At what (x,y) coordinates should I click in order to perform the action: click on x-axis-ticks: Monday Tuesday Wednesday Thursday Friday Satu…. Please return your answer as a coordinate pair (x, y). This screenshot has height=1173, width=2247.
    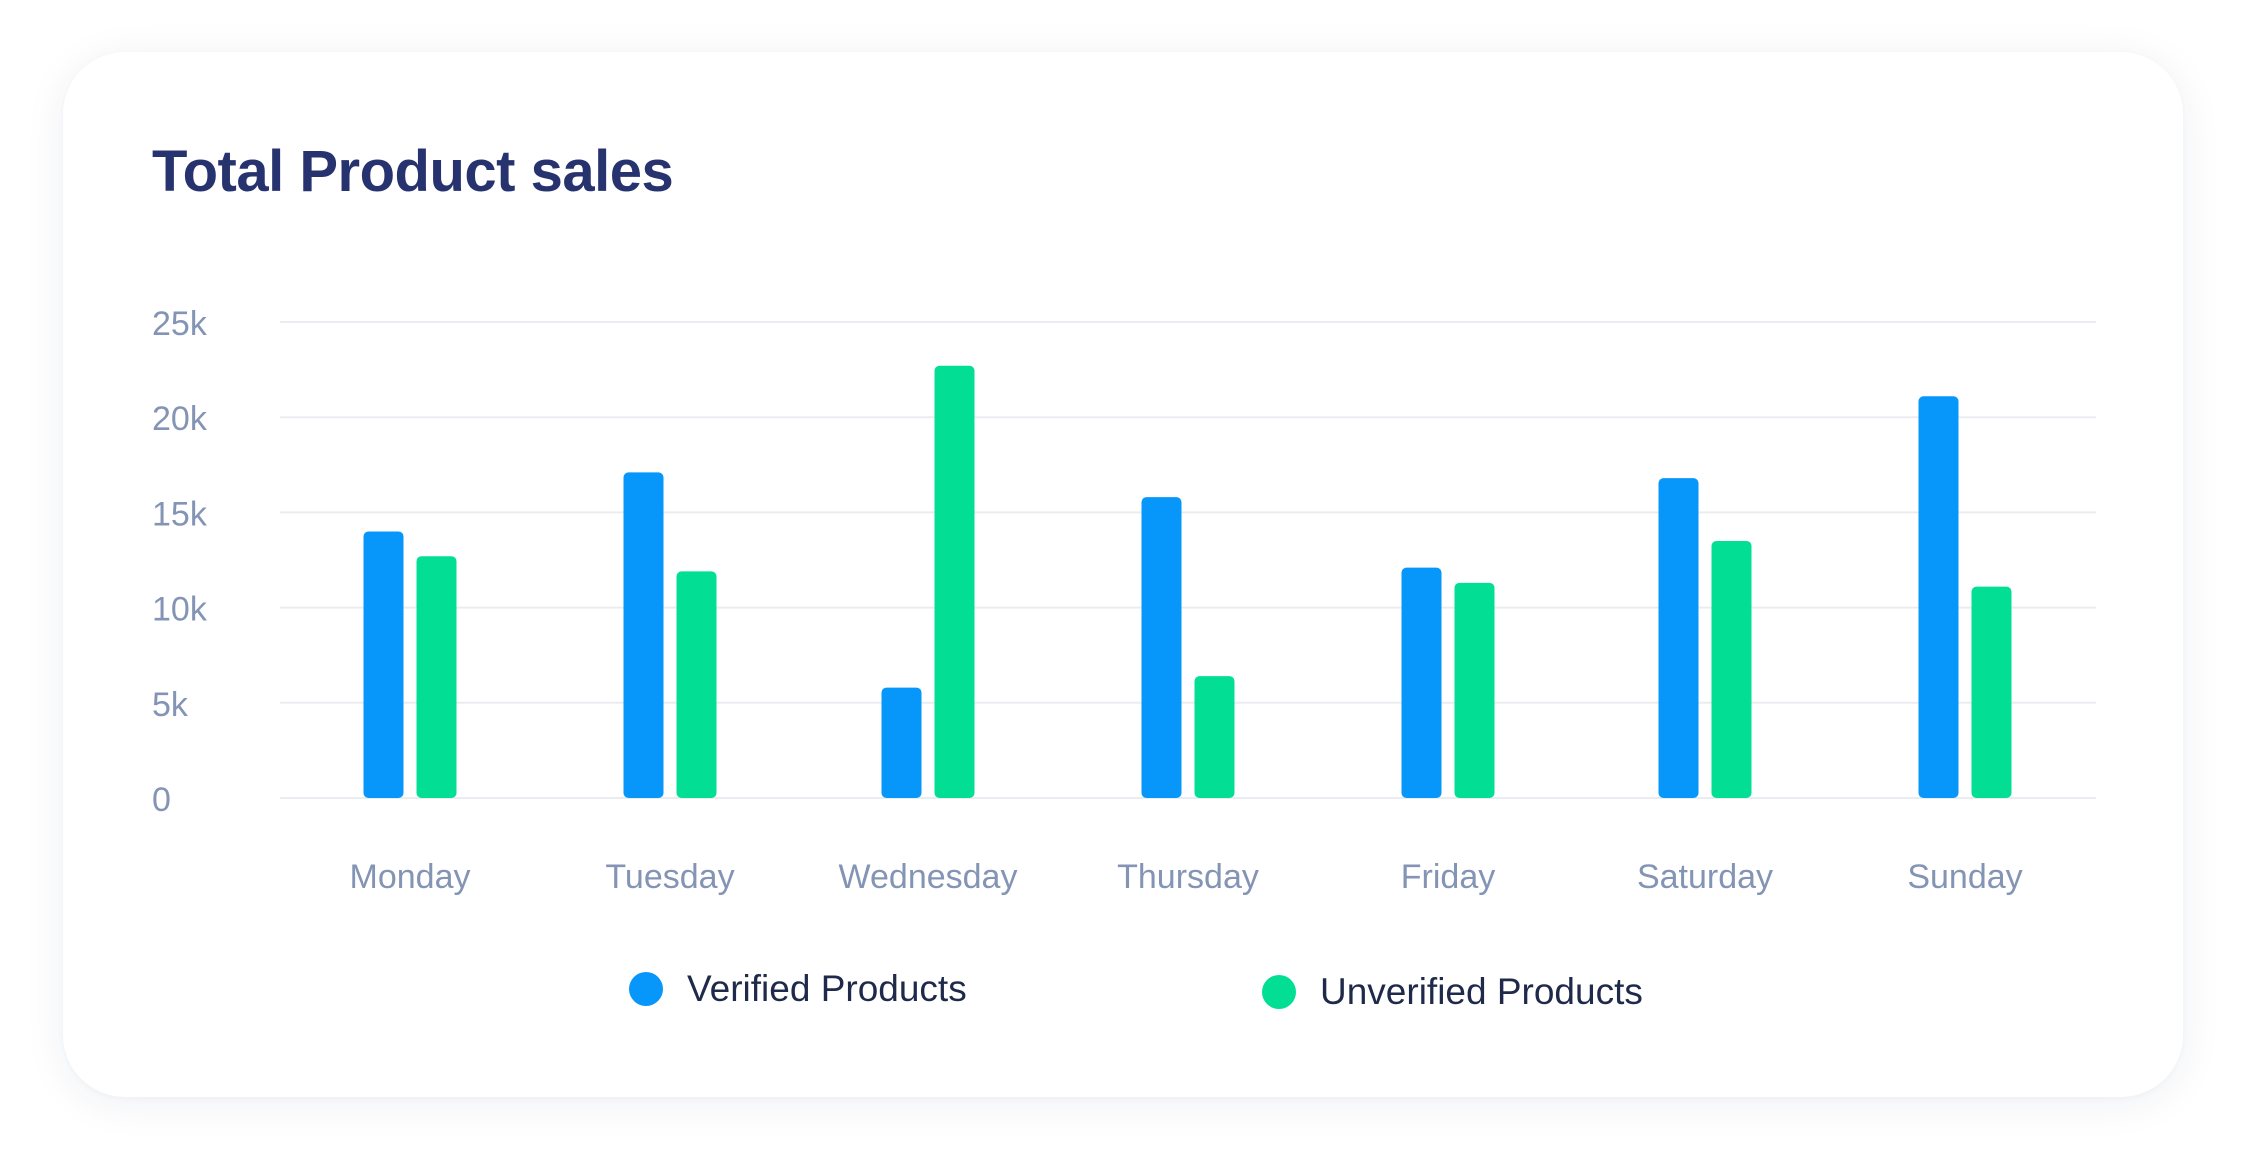
    Looking at the image, I should click on (1186, 877).